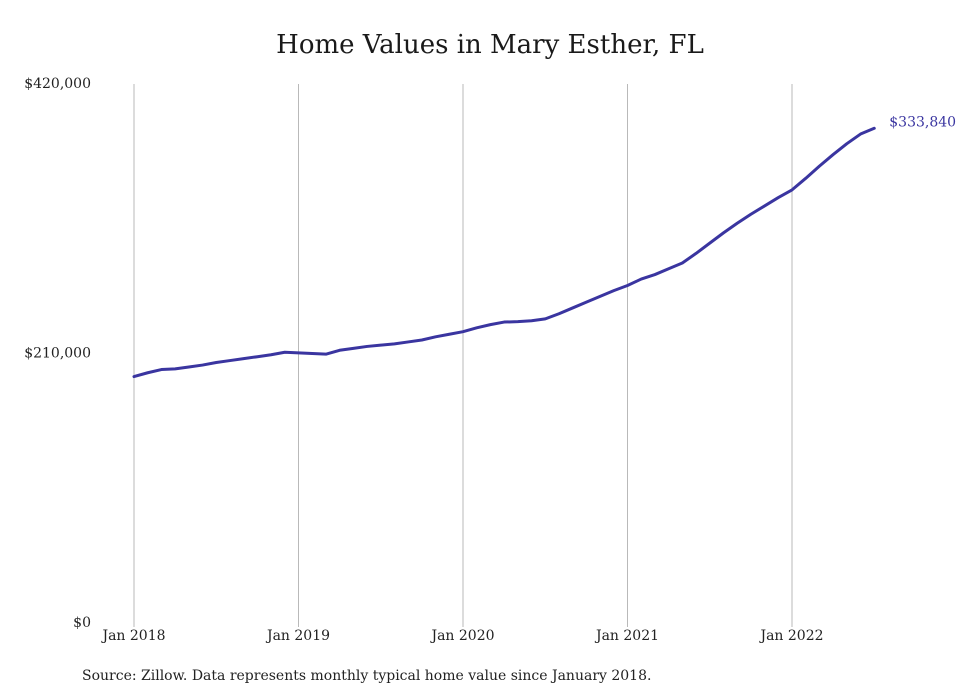 This screenshot has width=980, height=699. I want to click on y-axis-ticks: $0 $210,000 $420,000, so click(57, 353).